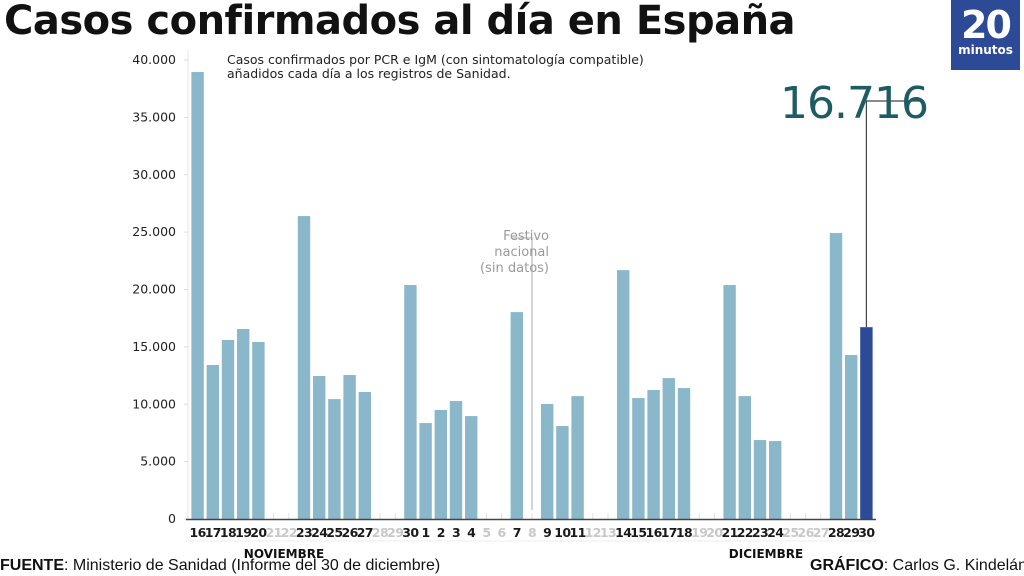  Describe the element at coordinates (893, 214) in the screenshot. I see `highlight-leader-line` at that location.